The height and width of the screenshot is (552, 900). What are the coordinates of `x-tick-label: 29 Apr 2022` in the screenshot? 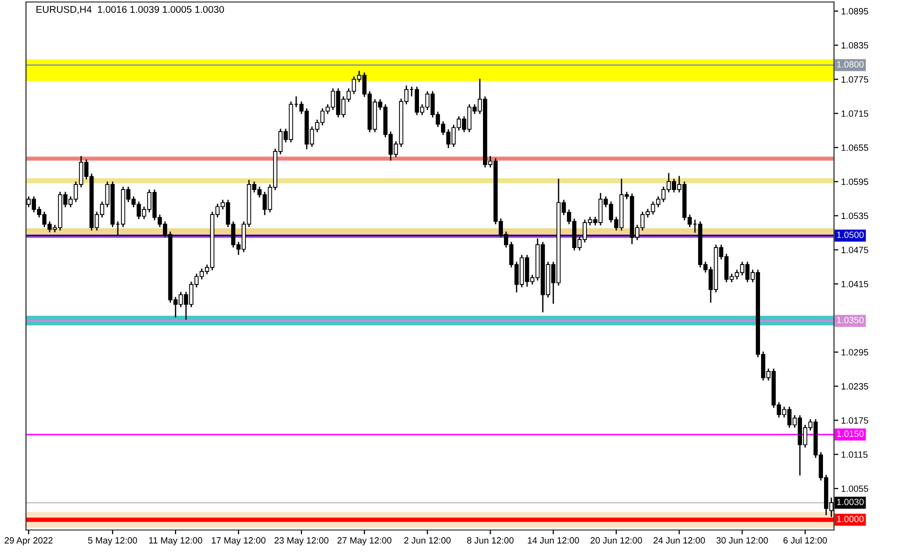 It's located at (28, 541).